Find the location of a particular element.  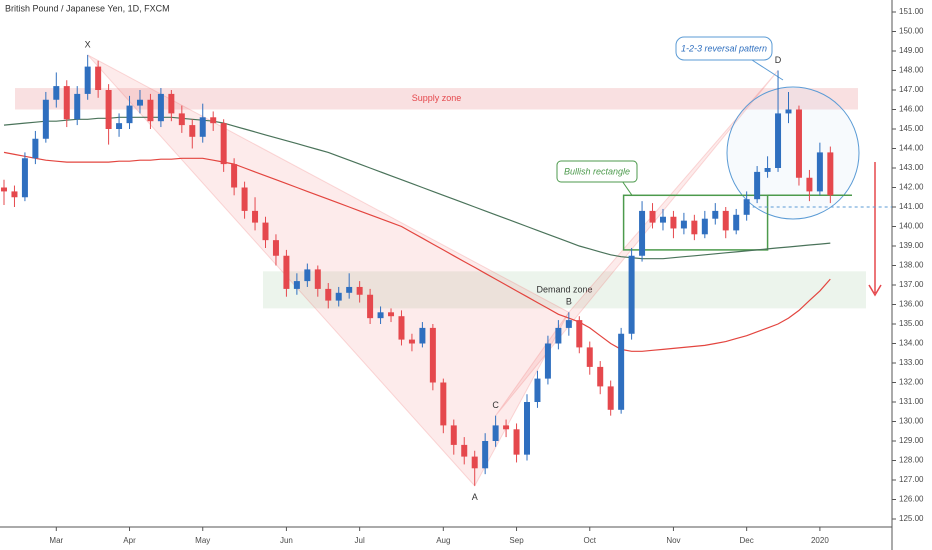

pattern-point-label: A is located at coordinates (475, 497).